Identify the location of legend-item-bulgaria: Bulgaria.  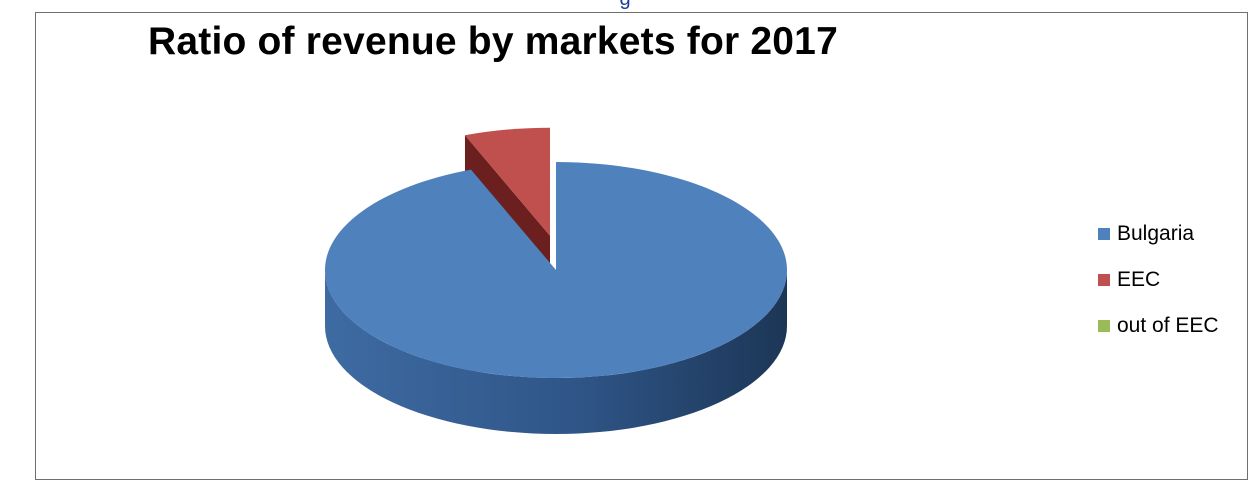
(1158, 234).